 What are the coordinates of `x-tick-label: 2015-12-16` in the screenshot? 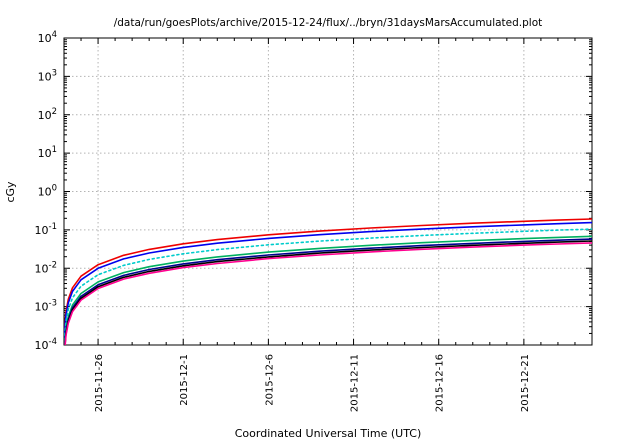 It's located at (440, 383).